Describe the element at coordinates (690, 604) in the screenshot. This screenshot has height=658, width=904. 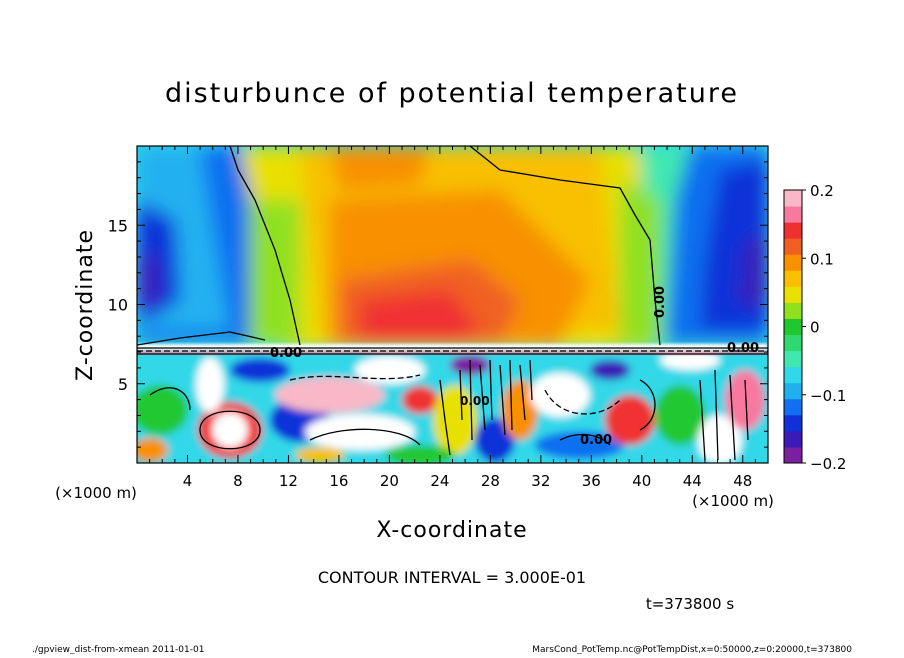
I see `time-text: t=373800 s` at that location.